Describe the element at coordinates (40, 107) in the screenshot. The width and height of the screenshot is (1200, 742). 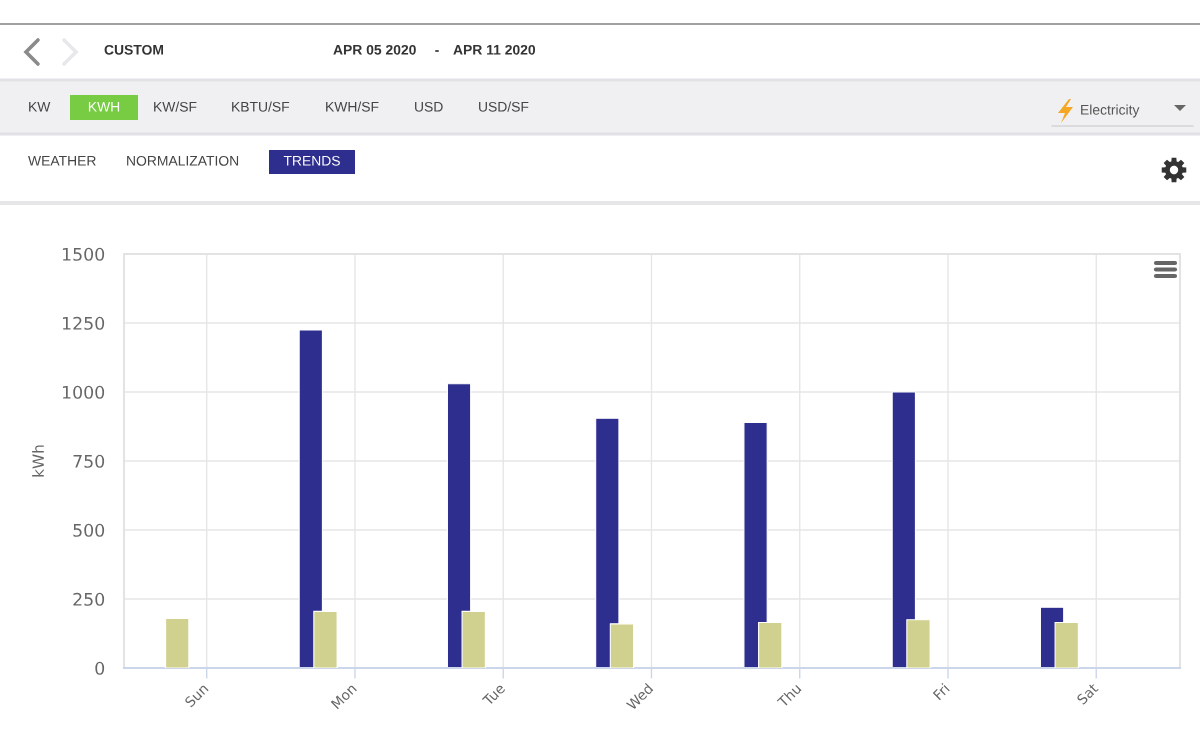
I see `text: KW` at that location.